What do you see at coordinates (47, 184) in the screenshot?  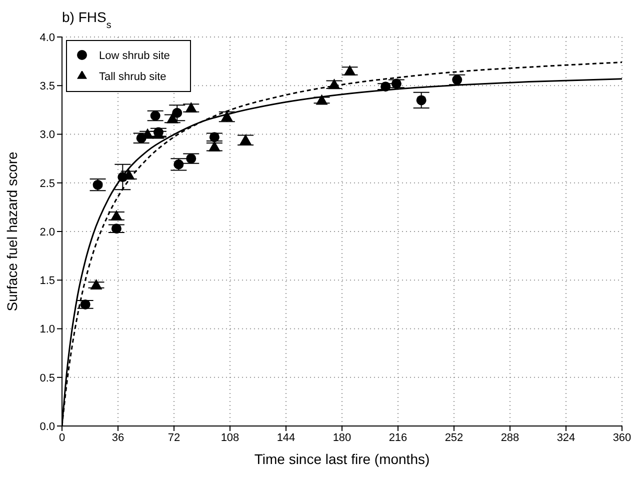 I see `y-tick-label: 2.5` at bounding box center [47, 184].